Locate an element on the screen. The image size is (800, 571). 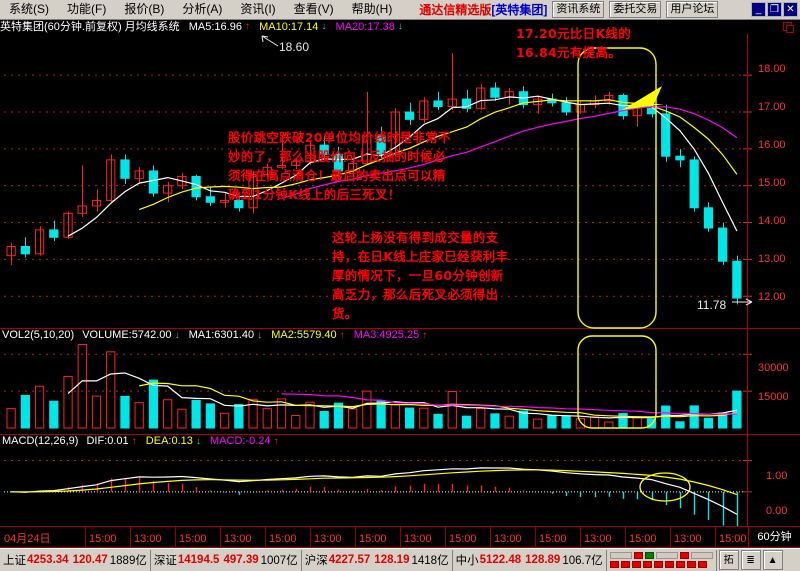
menu-item-system: 系统(S) is located at coordinates (29, 9).